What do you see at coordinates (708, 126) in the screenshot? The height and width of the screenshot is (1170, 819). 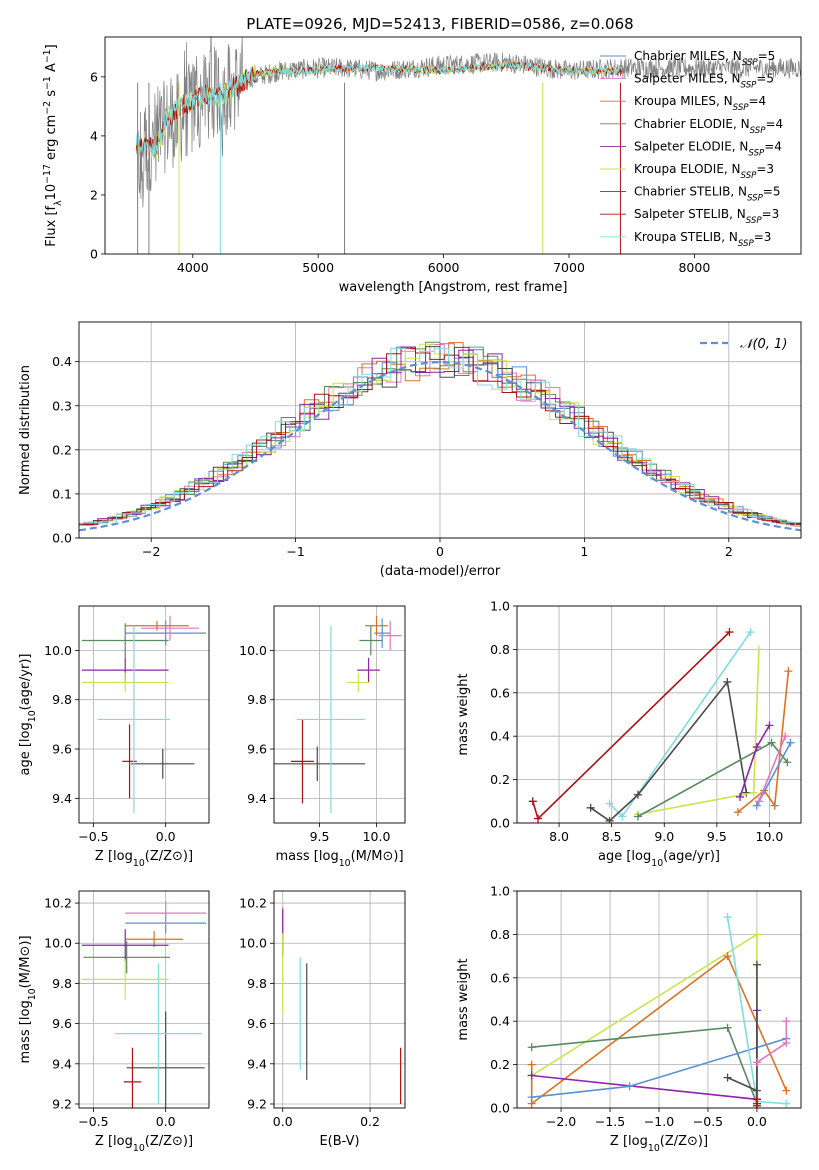 I see `legend-label: Chabrier ELODIE, NSSP=4` at bounding box center [708, 126].